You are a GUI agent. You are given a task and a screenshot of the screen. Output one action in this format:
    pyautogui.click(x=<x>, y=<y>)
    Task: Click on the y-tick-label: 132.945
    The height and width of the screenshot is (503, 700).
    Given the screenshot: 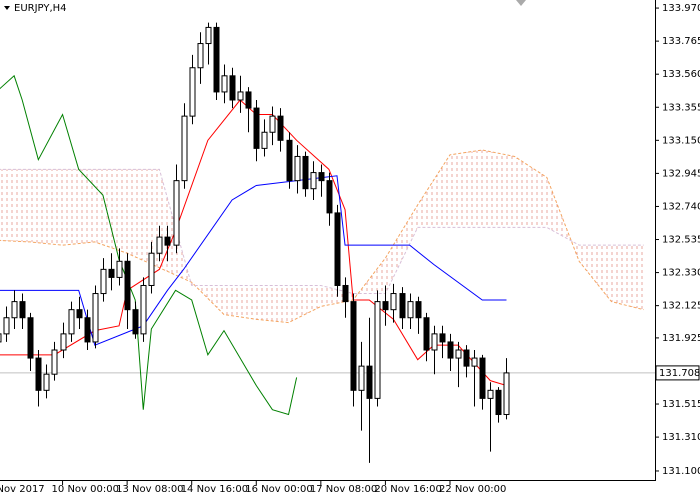 What is the action you would take?
    pyautogui.click(x=681, y=173)
    